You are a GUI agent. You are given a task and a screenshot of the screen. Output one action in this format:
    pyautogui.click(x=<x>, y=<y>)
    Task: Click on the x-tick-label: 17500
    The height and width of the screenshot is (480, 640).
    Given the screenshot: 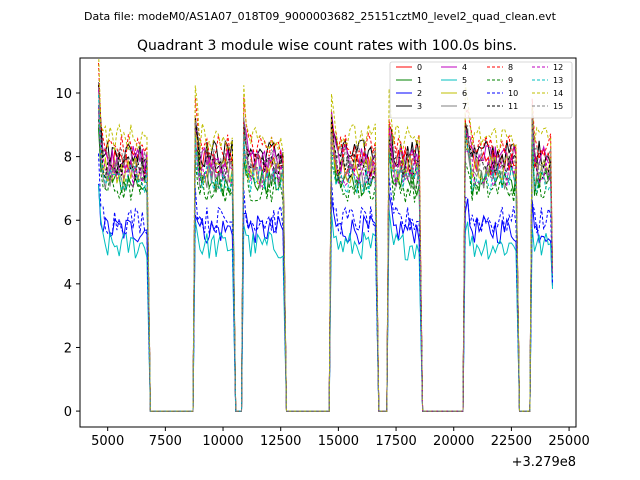 What is the action you would take?
    pyautogui.click(x=395, y=441)
    